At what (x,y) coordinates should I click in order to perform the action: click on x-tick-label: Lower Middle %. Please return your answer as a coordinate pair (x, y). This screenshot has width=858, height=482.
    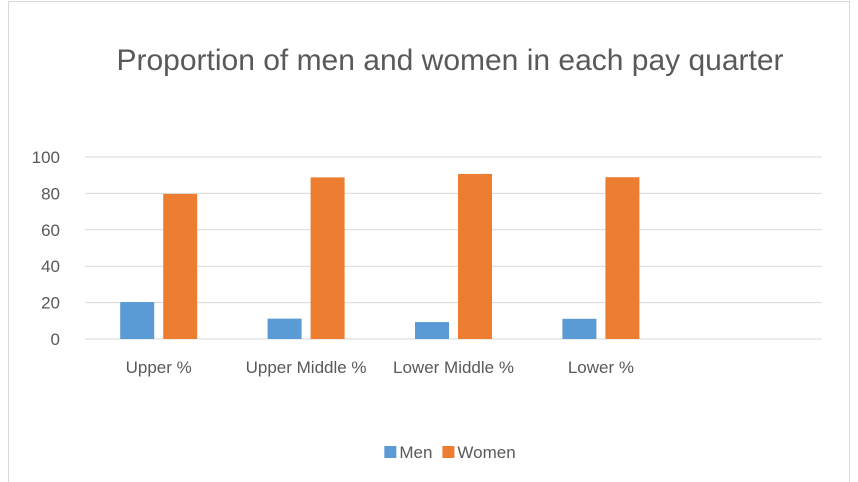
    Looking at the image, I should click on (453, 367).